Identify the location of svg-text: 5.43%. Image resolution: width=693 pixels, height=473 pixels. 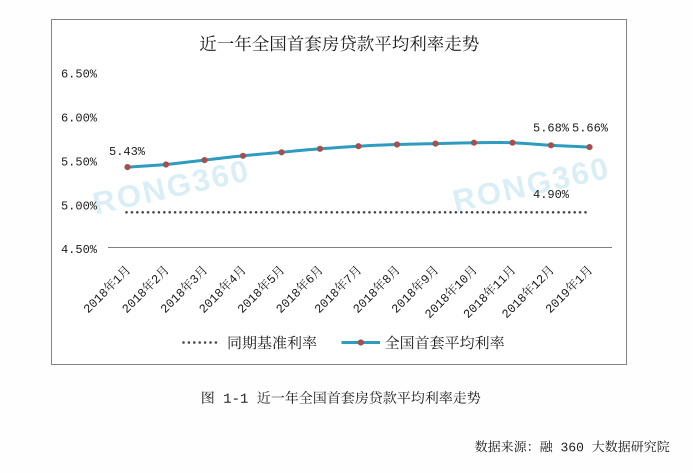
(127, 152).